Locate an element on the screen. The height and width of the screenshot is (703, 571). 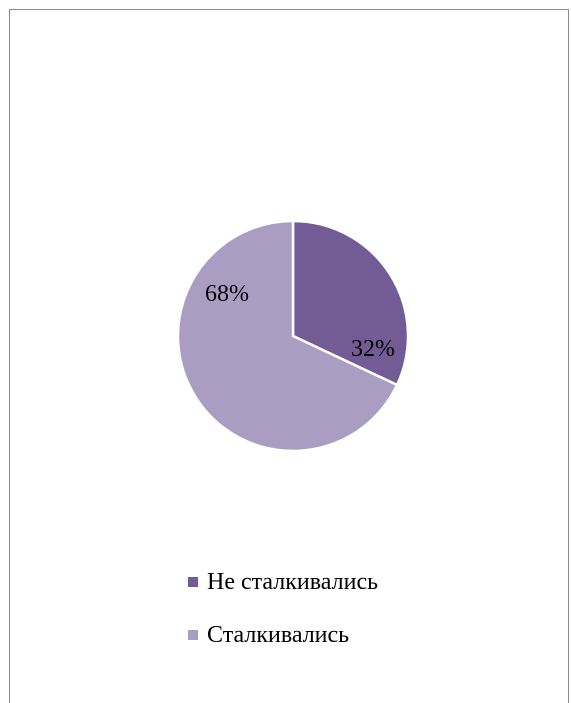
legend: Не сталкивались Сталкивались is located at coordinates (283, 619).